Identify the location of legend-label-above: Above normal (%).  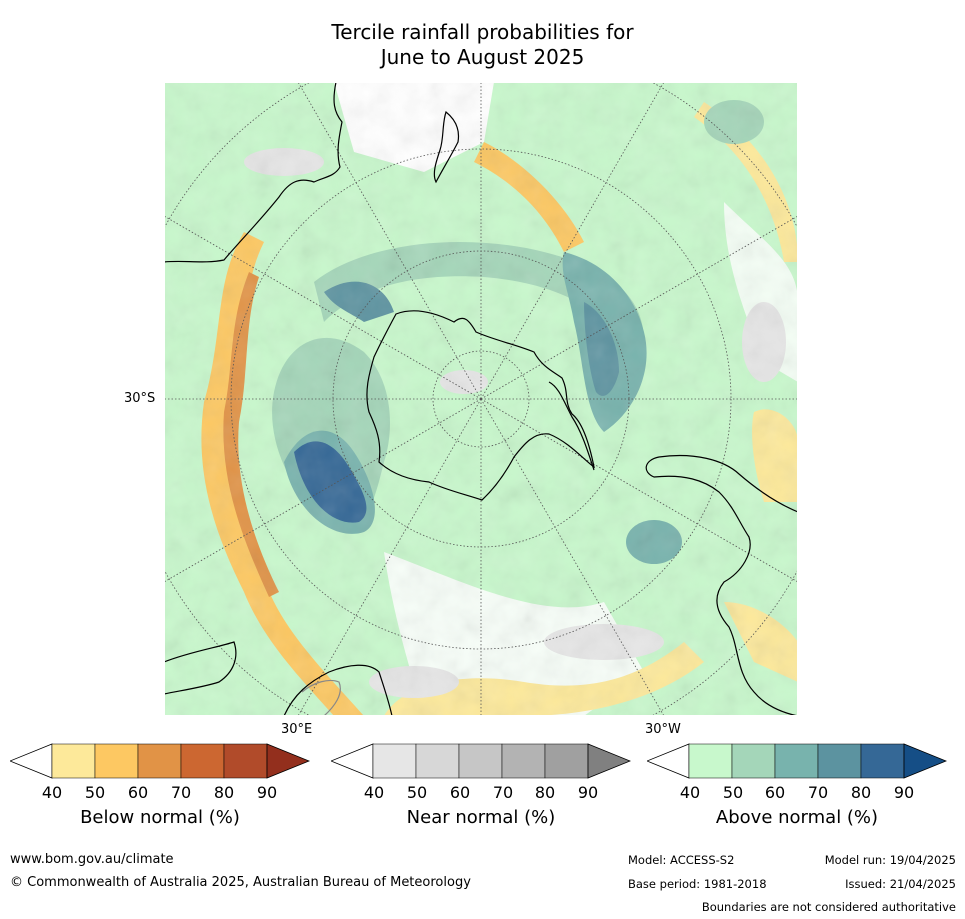
(797, 817).